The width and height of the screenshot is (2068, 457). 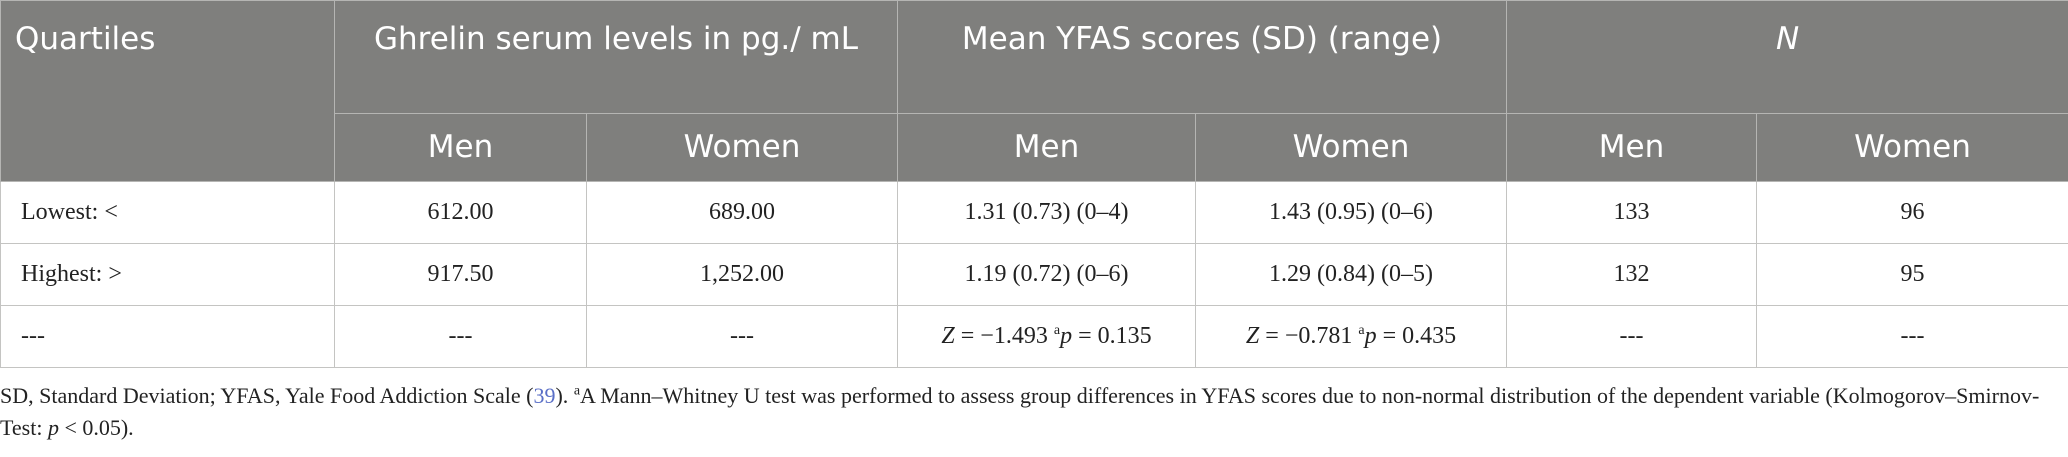 I want to click on cell-ghrelin-men: 612.00, so click(x=460, y=212).